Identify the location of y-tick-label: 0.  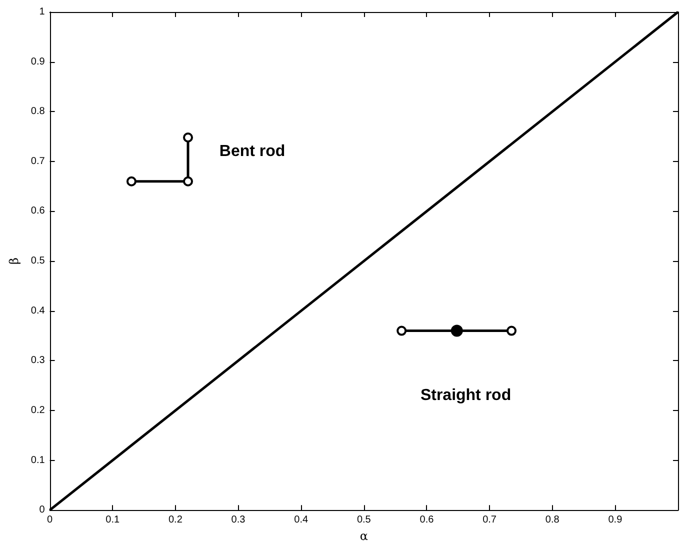
(42, 510).